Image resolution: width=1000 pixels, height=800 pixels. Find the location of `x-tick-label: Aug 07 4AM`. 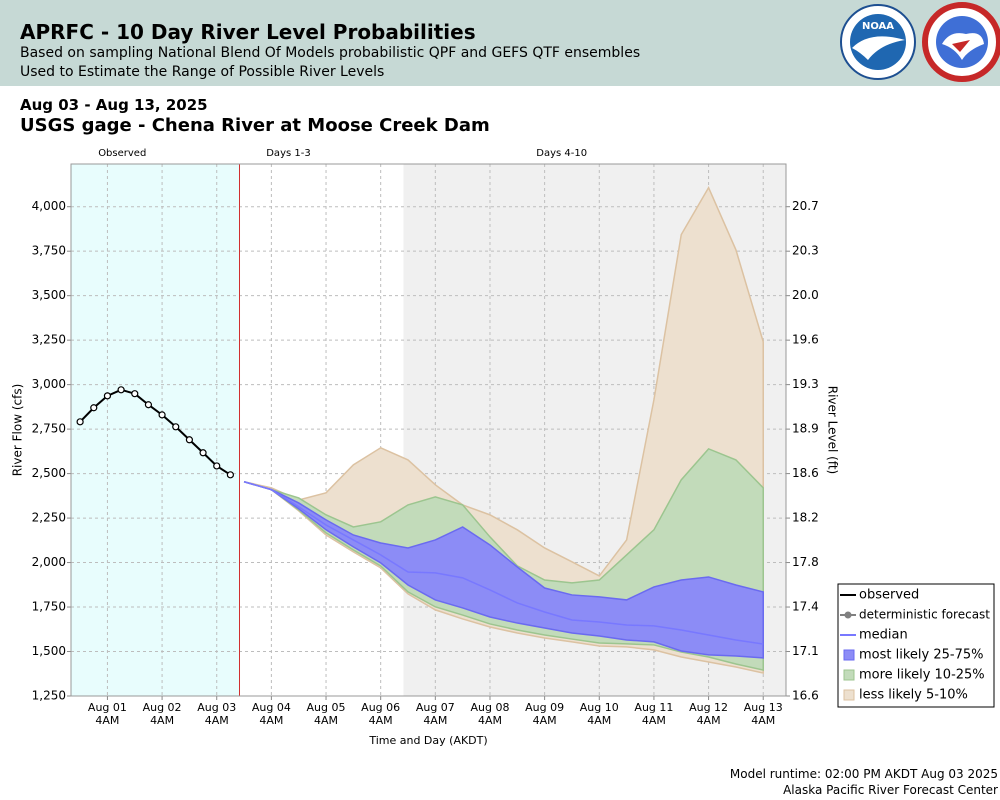

x-tick-label: Aug 07 4AM is located at coordinates (435, 714).